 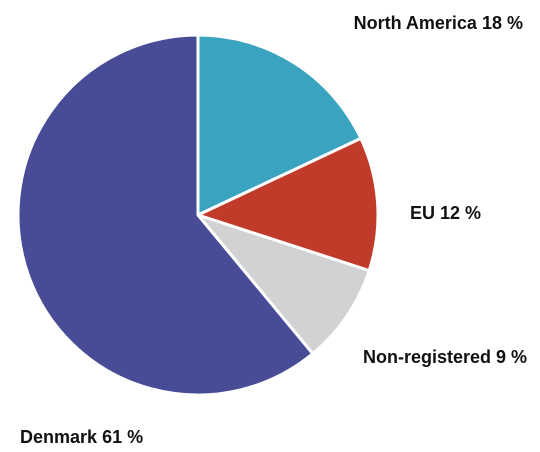 I want to click on slice-label: Non-registered 9 %, so click(x=451, y=357).